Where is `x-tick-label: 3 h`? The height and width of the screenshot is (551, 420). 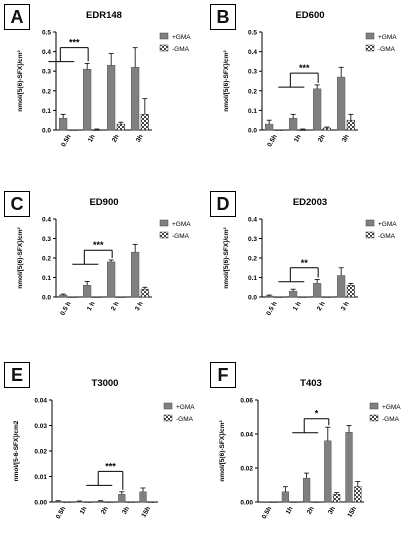 x-tick-label: 3 h is located at coordinates (345, 306).